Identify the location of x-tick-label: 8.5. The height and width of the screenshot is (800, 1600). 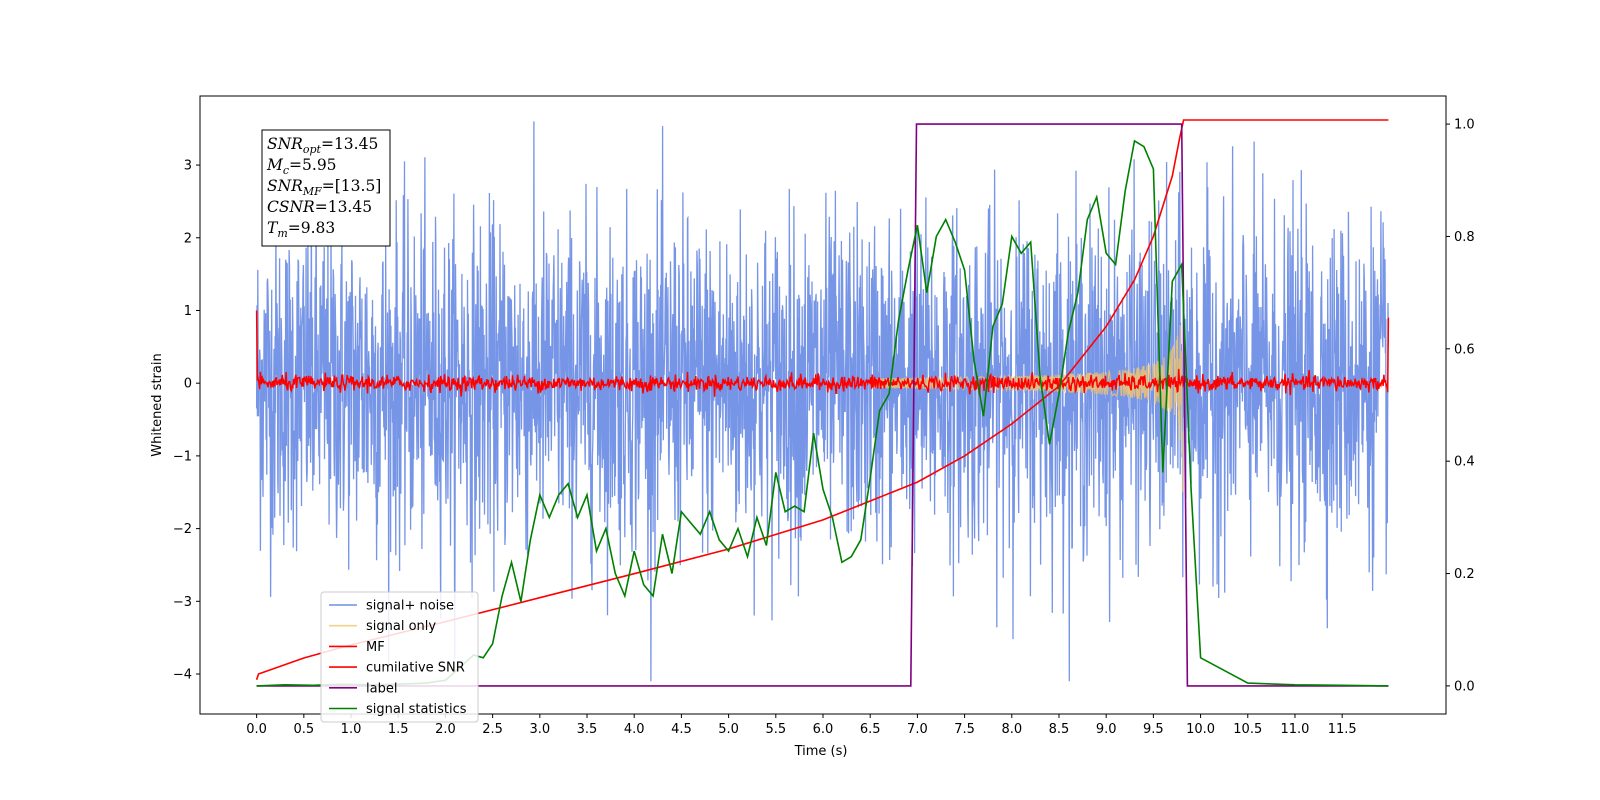
(1059, 729).